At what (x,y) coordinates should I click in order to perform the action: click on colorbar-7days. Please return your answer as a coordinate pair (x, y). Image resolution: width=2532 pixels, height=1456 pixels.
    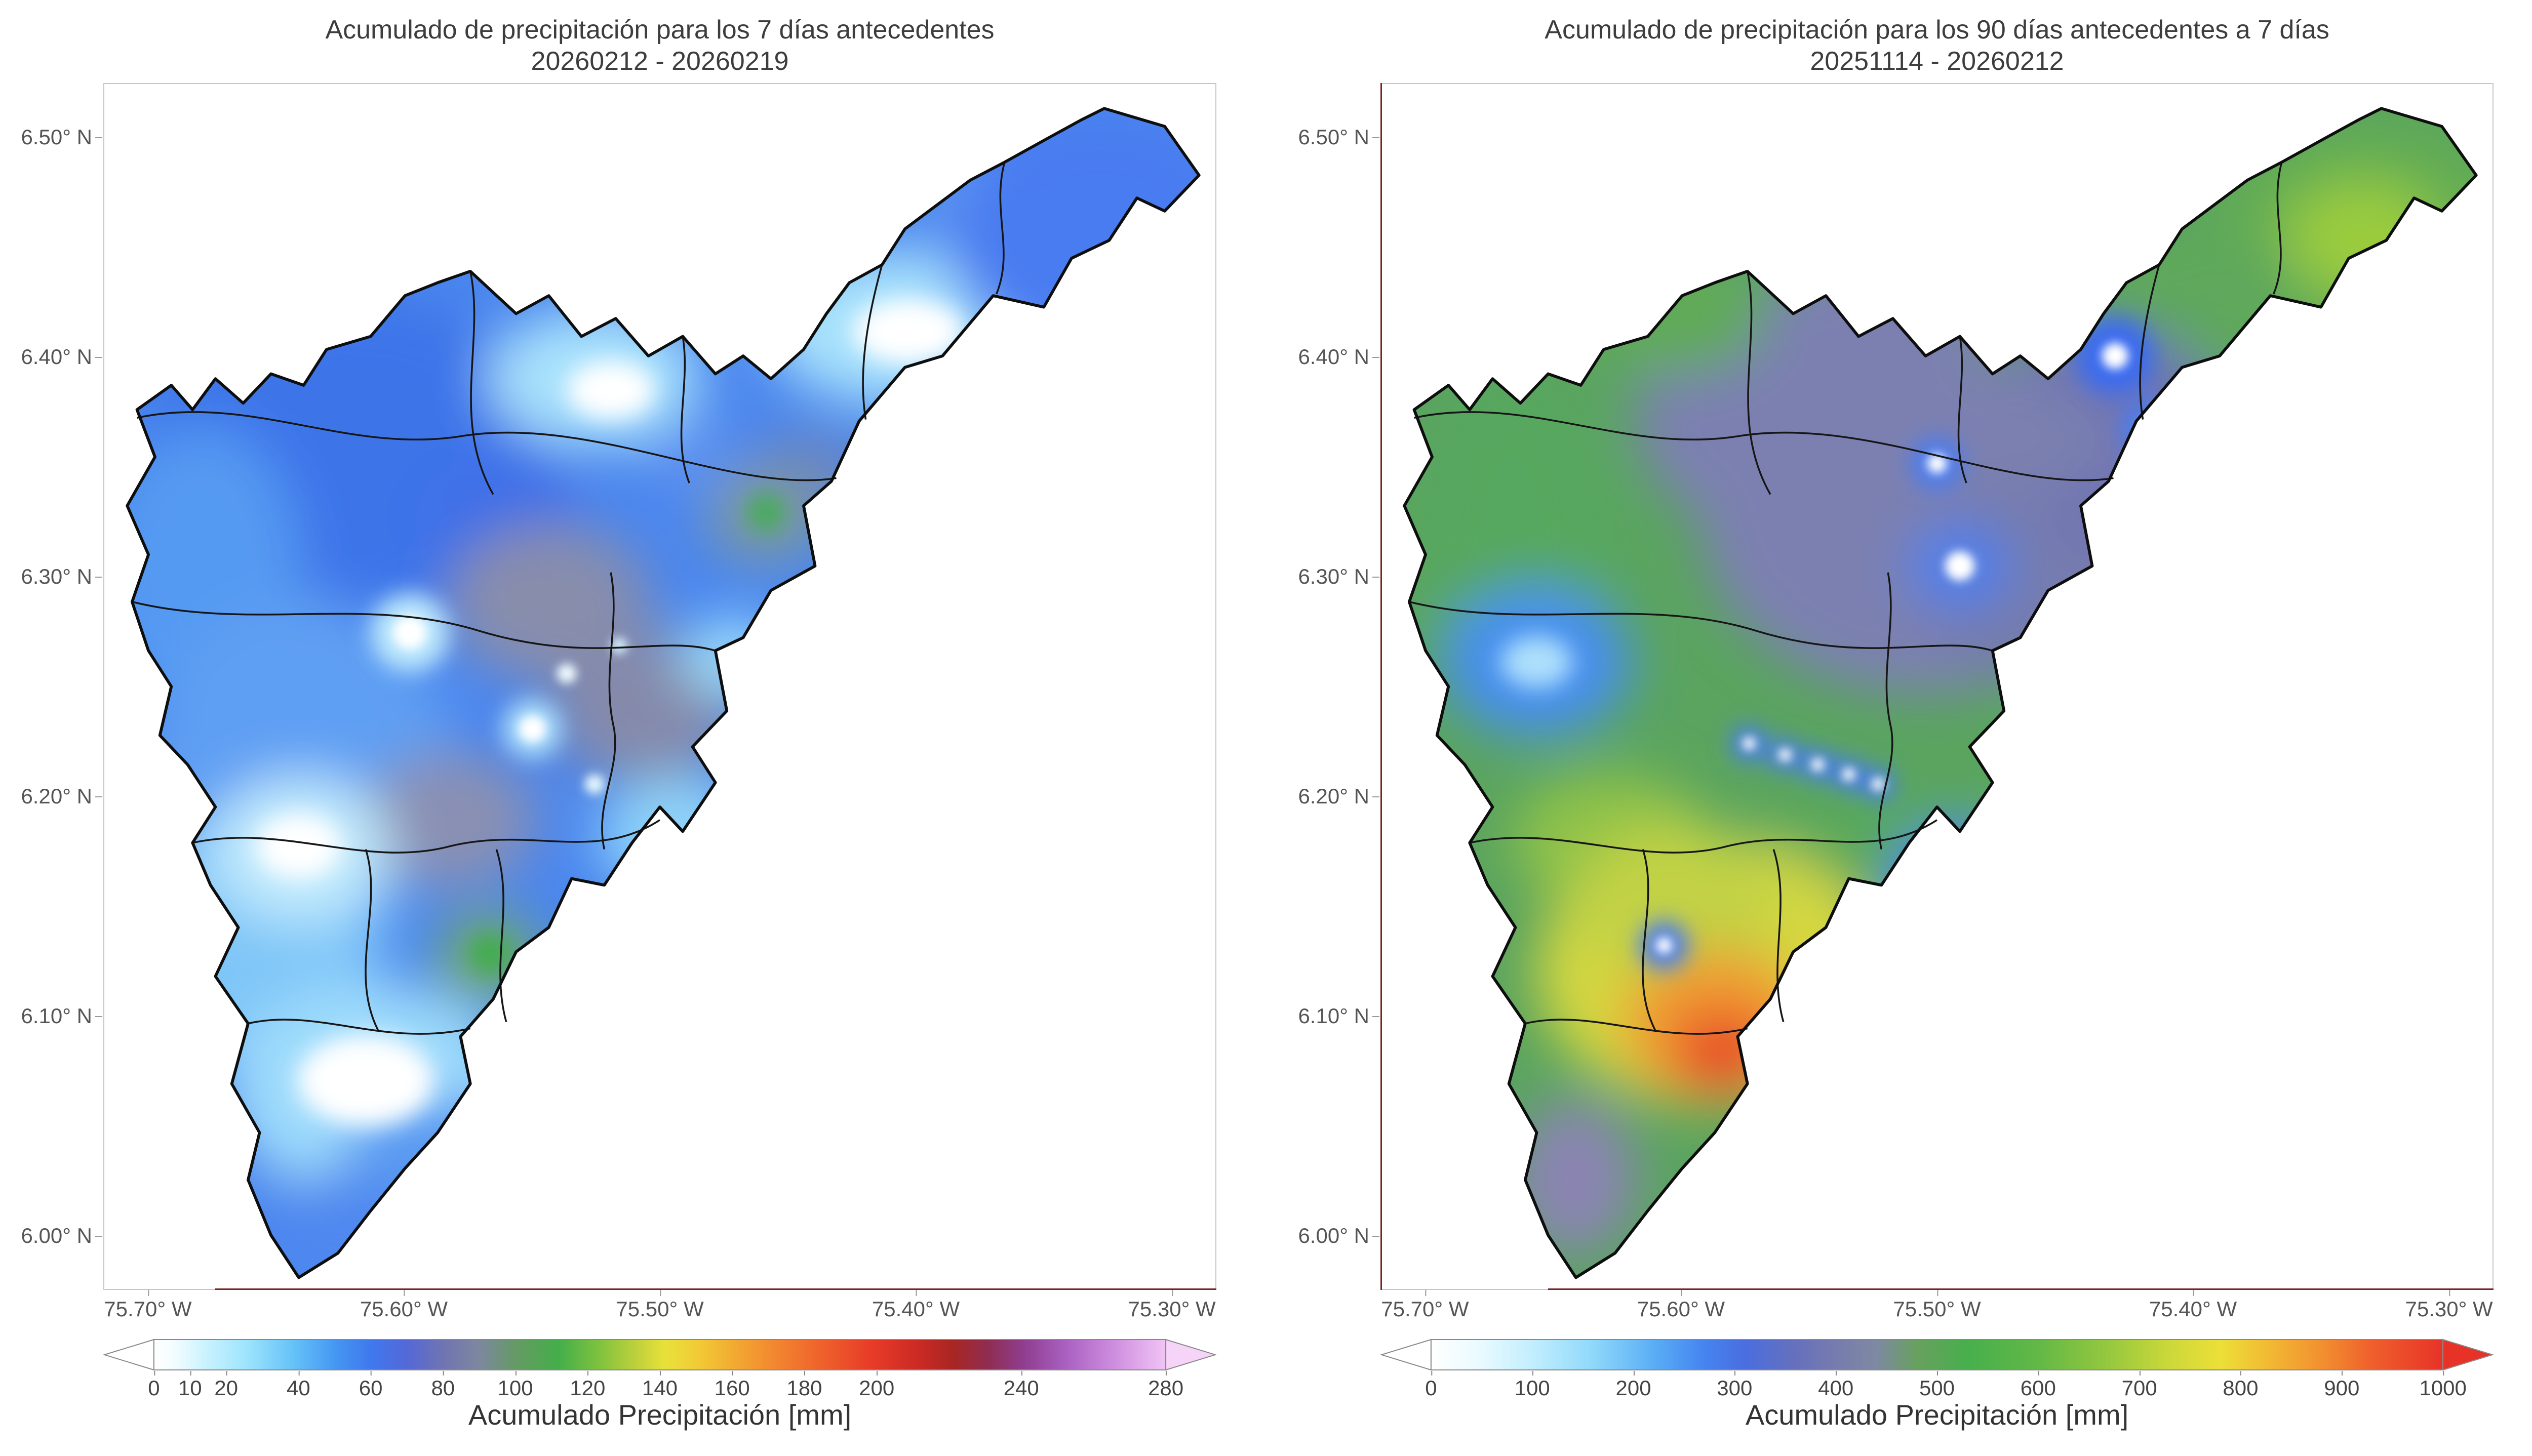
    Looking at the image, I should click on (659, 1355).